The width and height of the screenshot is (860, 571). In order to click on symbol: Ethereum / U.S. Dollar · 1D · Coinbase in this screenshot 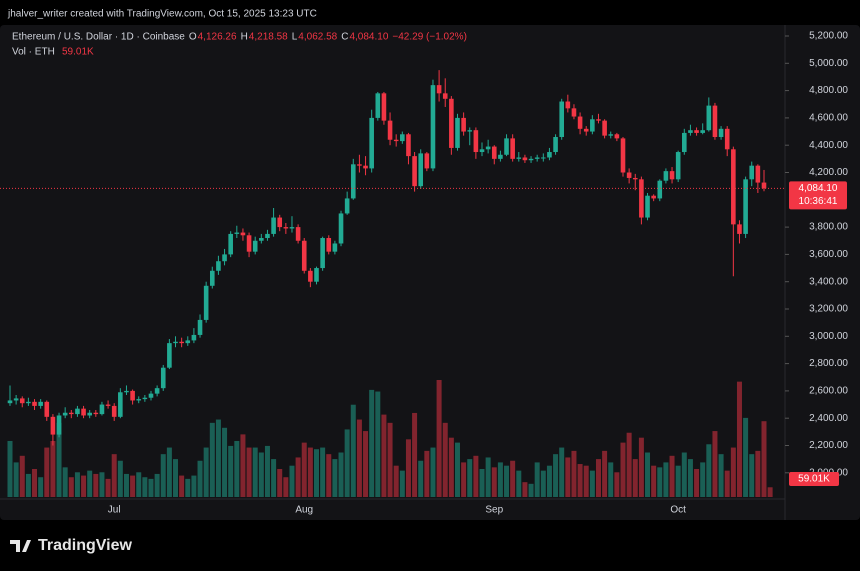, I will do `click(98, 37)`.